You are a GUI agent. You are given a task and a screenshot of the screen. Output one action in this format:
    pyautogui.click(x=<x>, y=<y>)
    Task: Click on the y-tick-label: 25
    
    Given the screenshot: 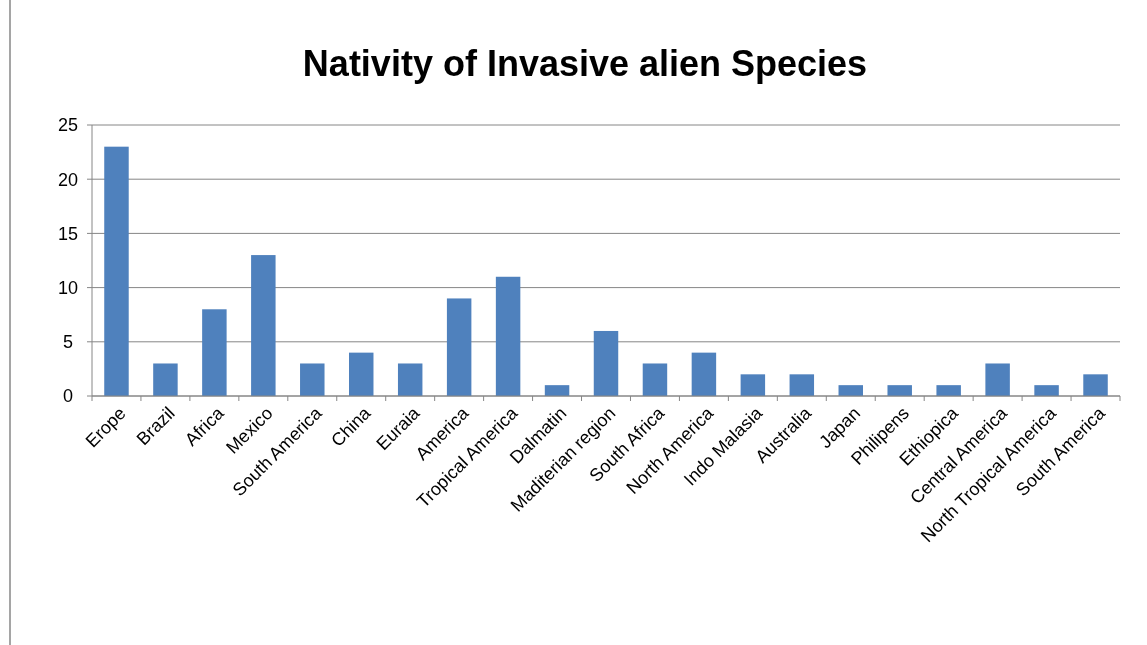 What is the action you would take?
    pyautogui.click(x=68, y=125)
    